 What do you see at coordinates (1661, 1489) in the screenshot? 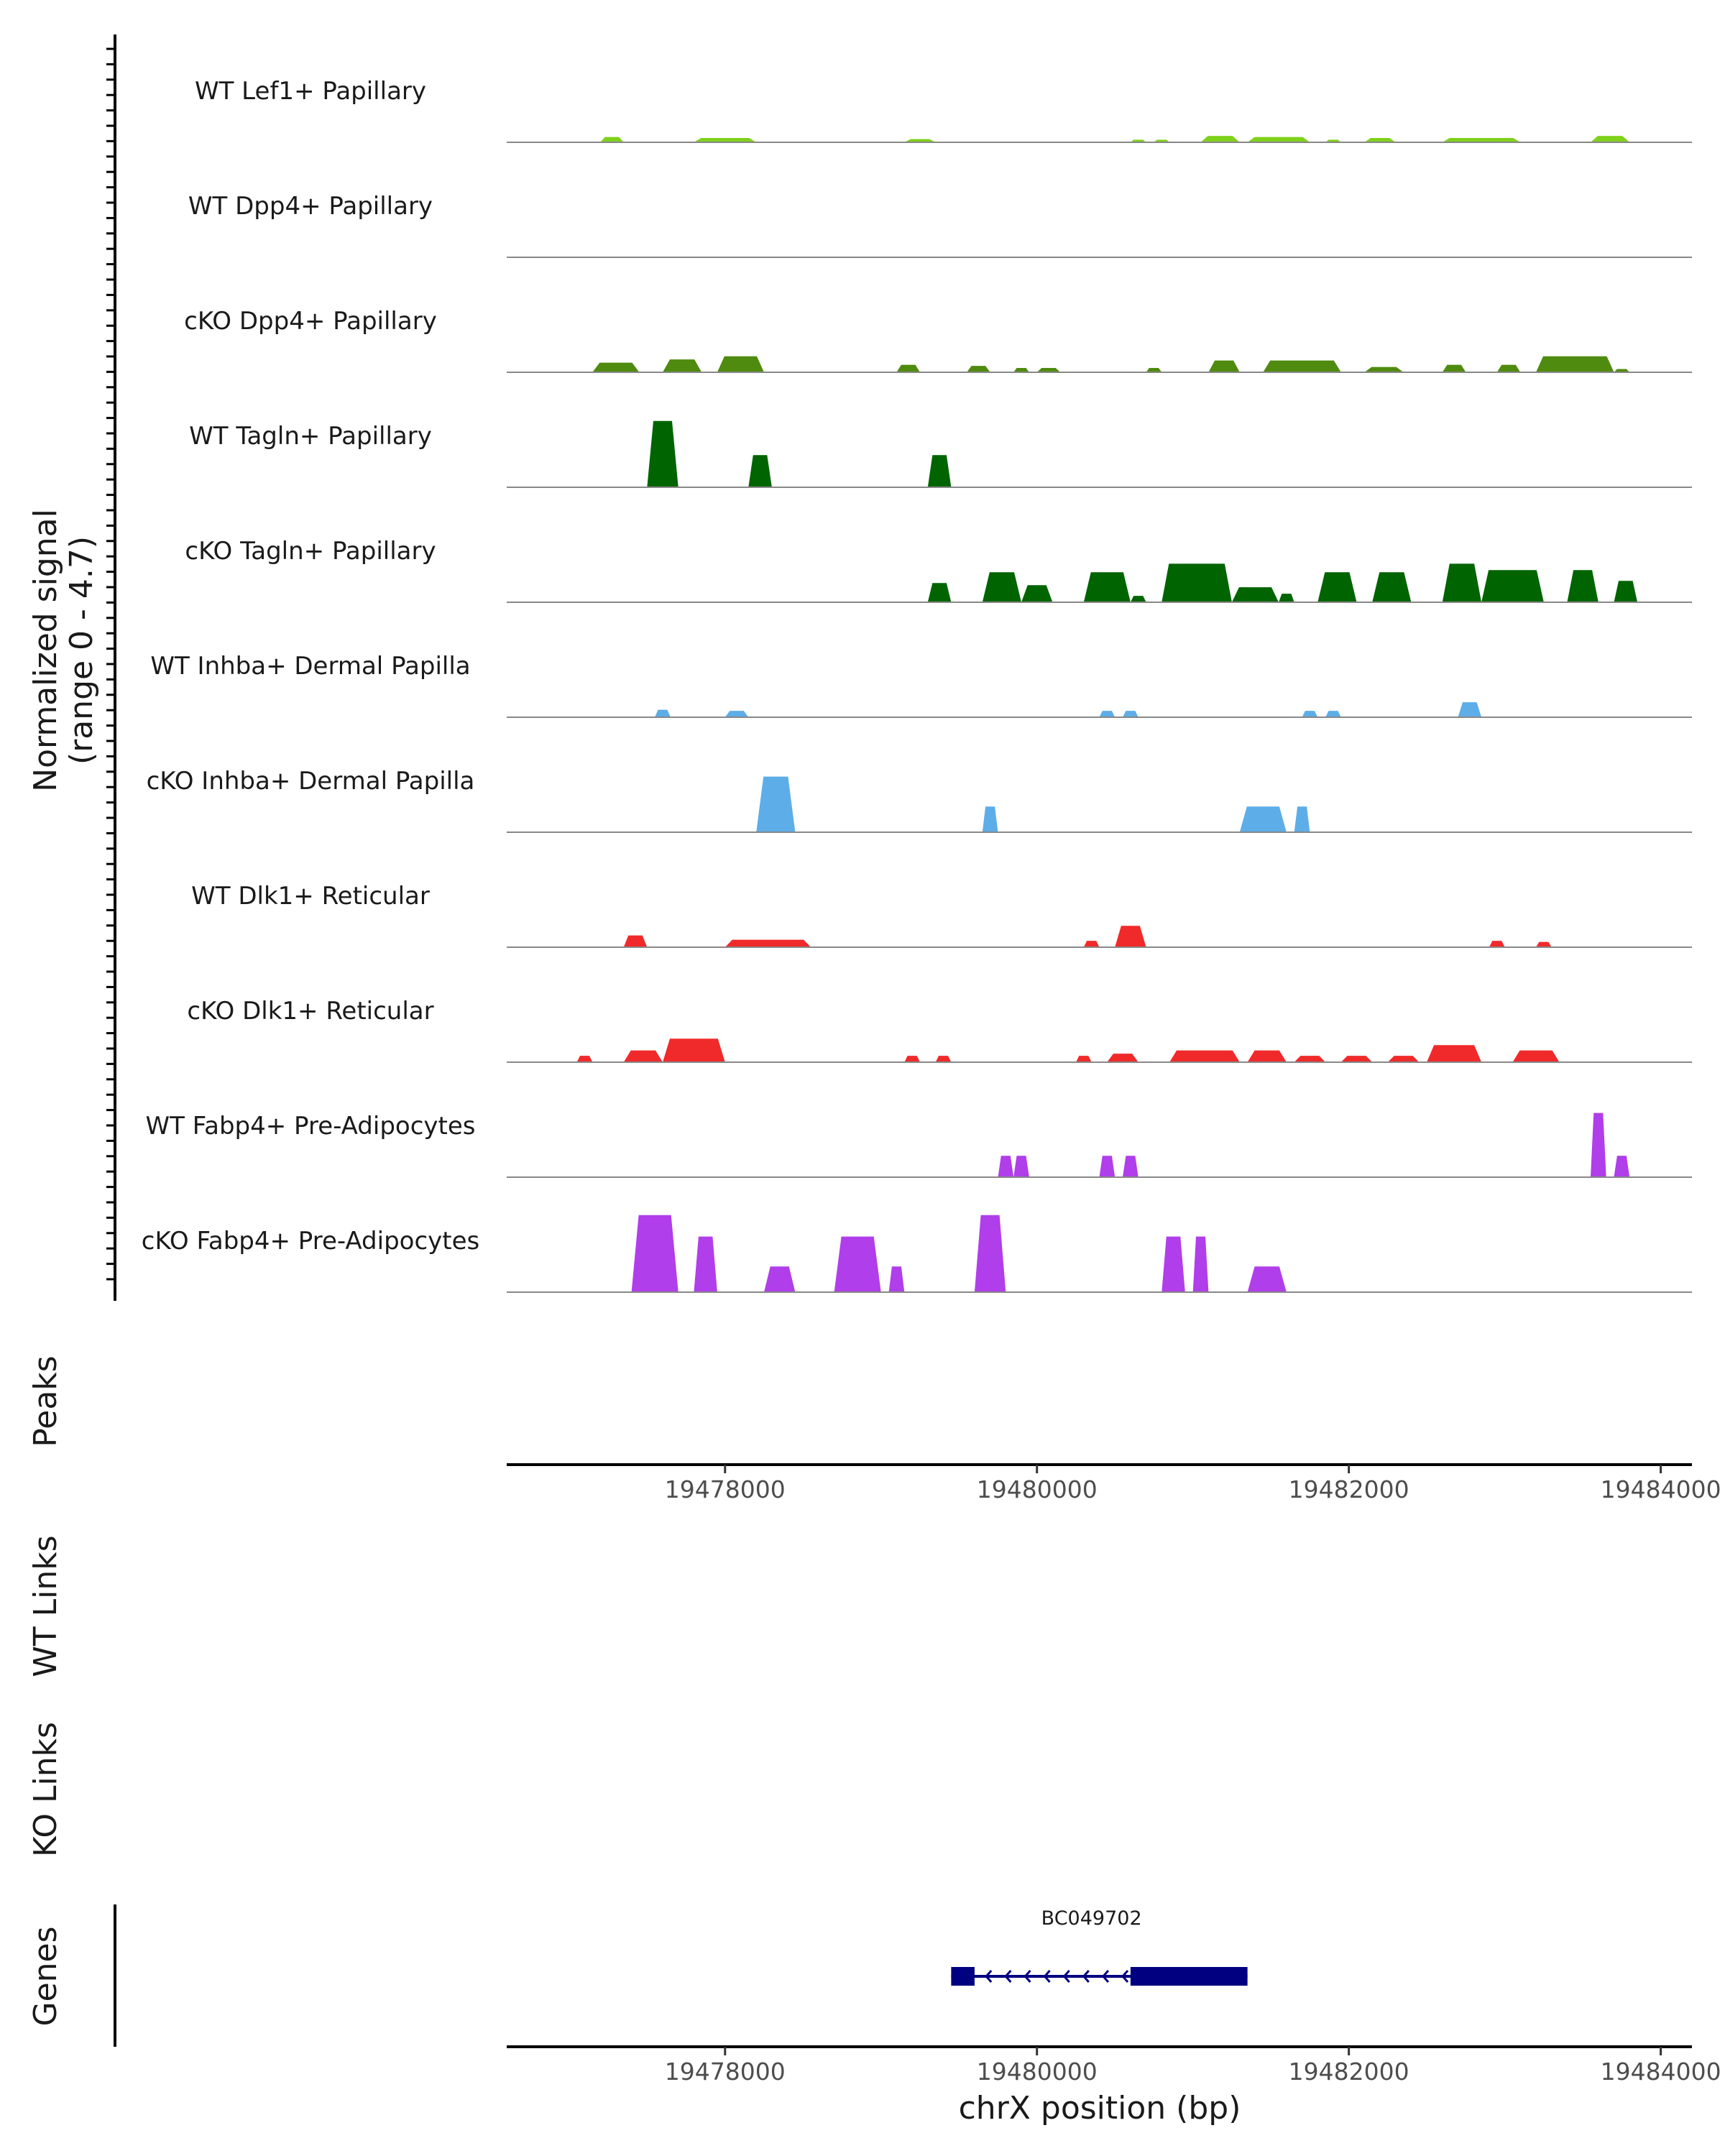
I see `x-tick-label: 19484000` at bounding box center [1661, 1489].